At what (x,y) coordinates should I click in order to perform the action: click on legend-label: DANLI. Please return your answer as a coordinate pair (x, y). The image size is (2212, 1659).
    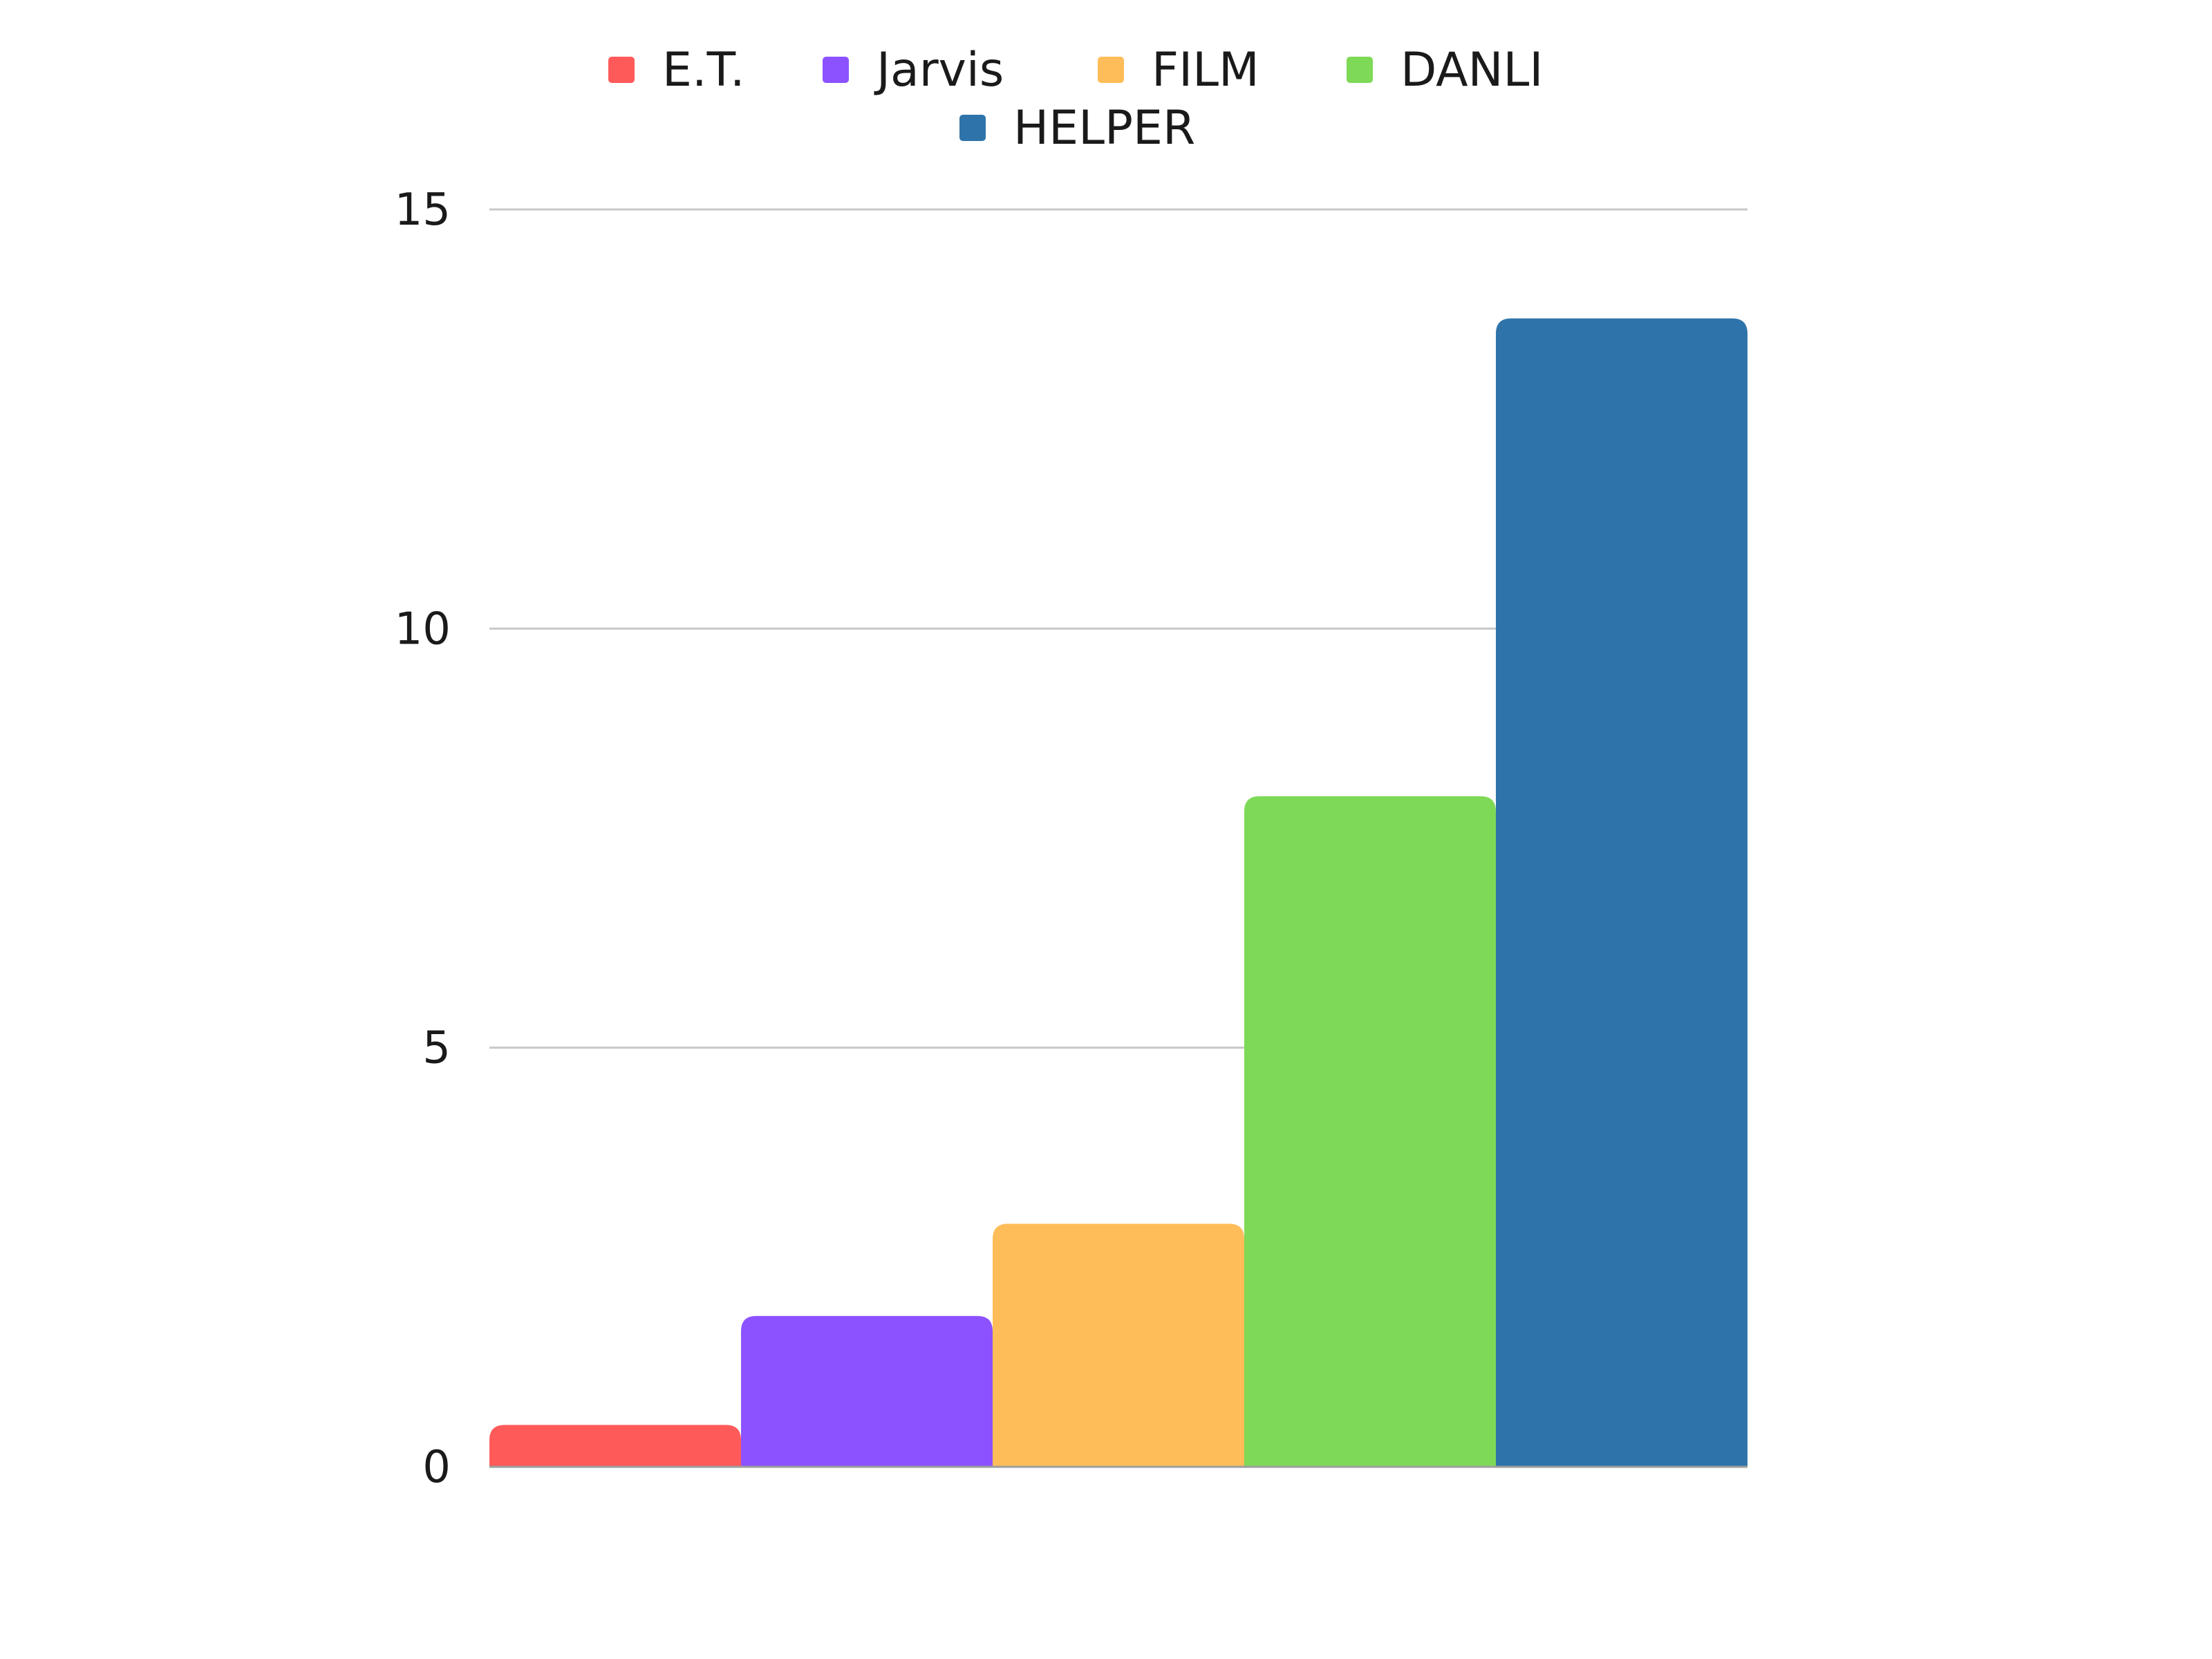
    Looking at the image, I should click on (1472, 70).